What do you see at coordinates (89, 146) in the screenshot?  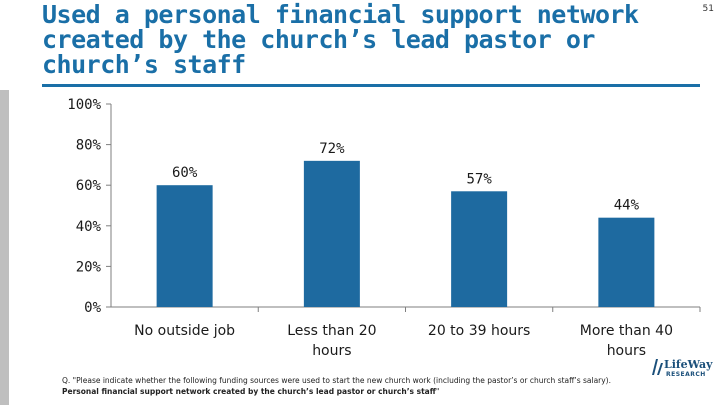 I see `y-tick-label: 80%` at bounding box center [89, 146].